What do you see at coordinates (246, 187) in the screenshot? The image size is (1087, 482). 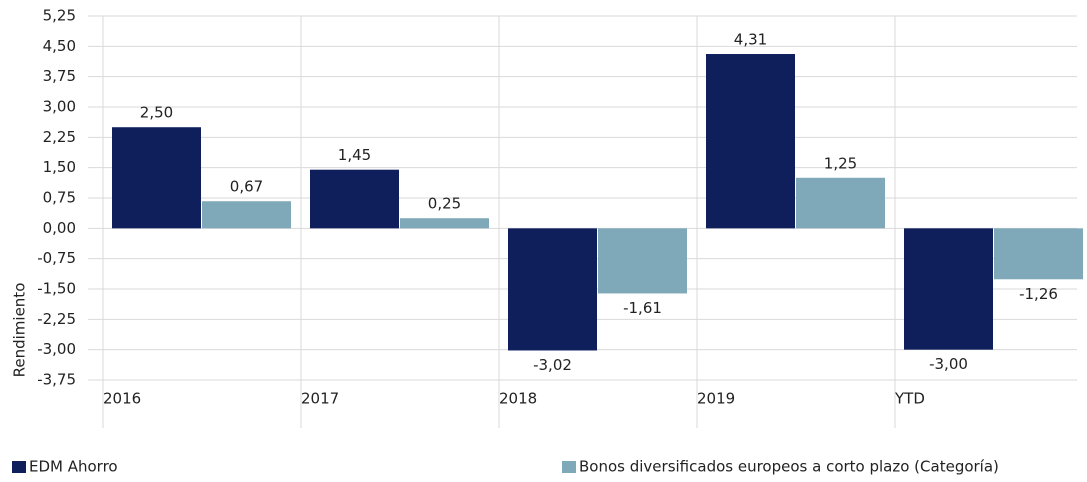 I see `data-label: 0,67` at bounding box center [246, 187].